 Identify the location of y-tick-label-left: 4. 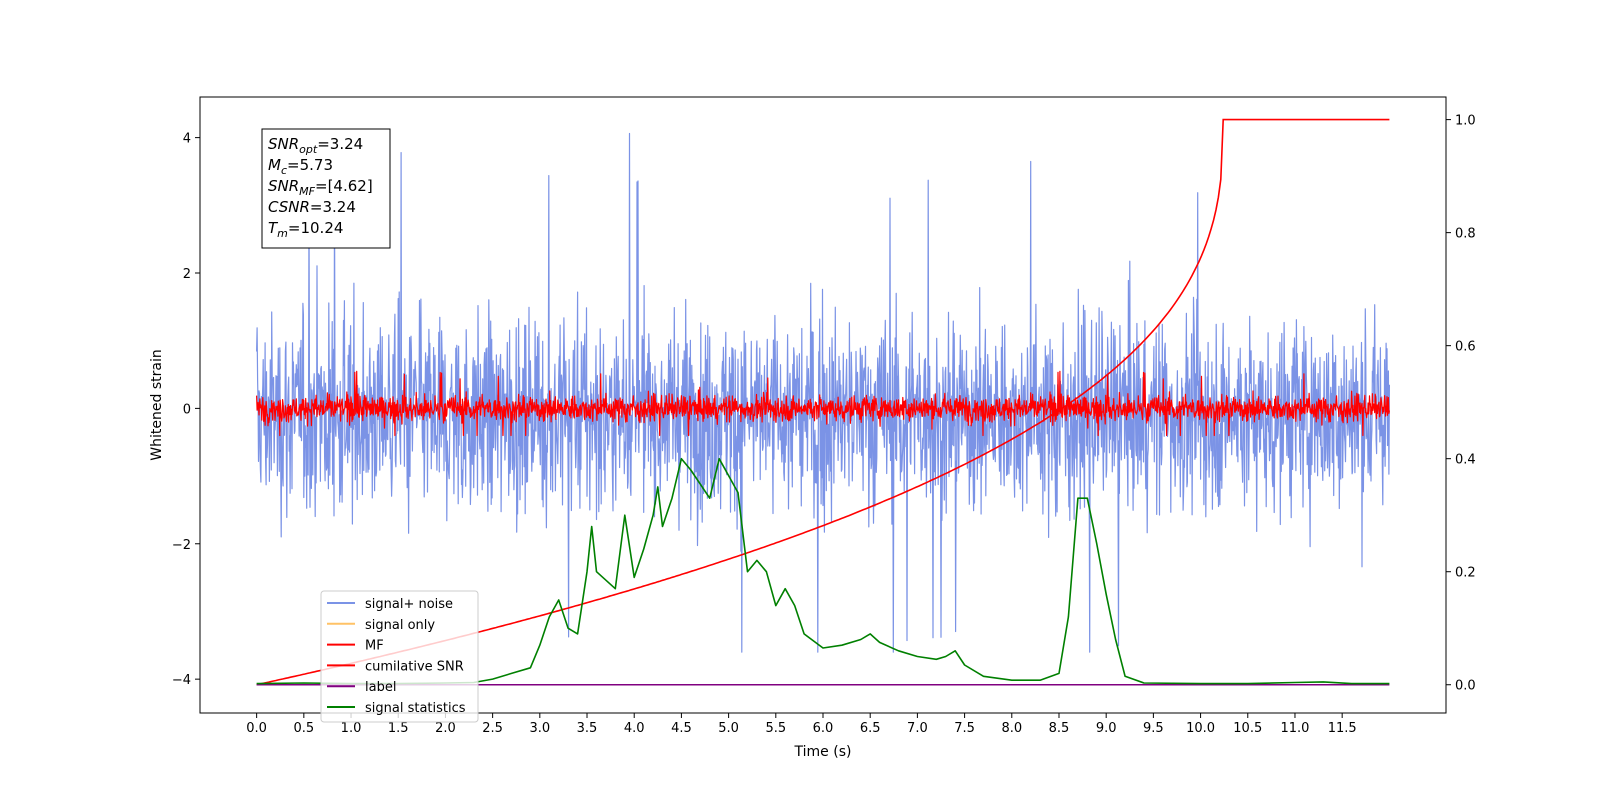
(187, 139).